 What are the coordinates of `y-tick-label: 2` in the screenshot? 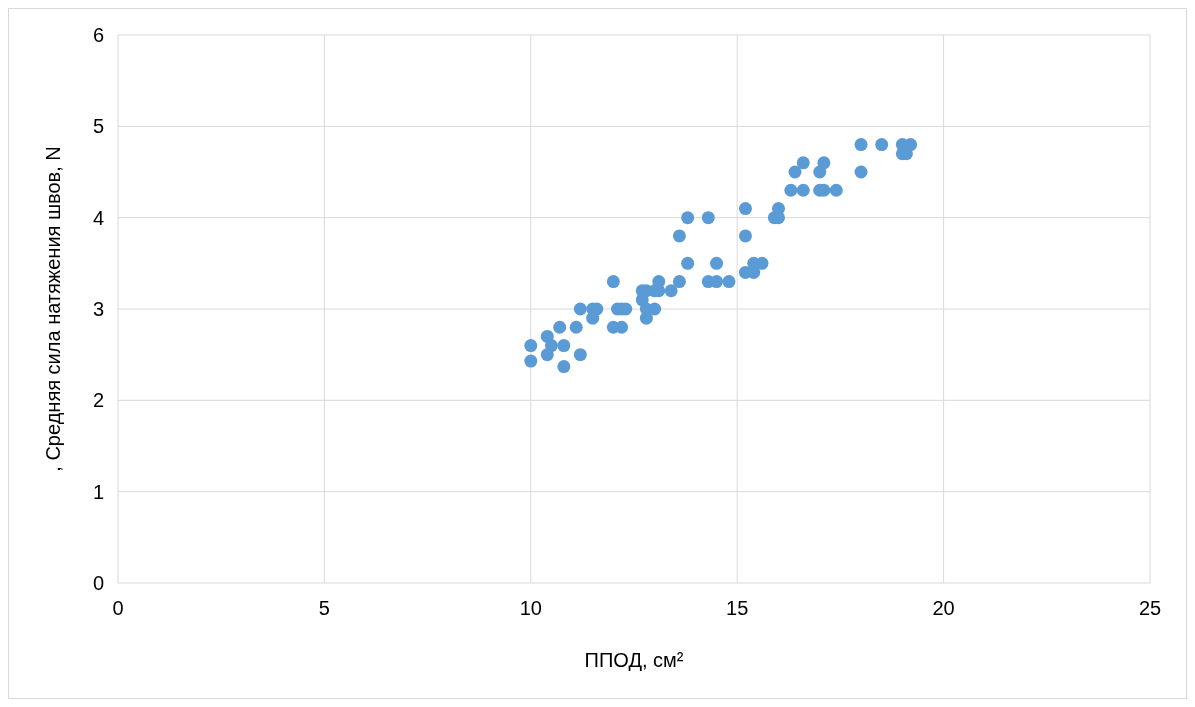 It's located at (98, 400).